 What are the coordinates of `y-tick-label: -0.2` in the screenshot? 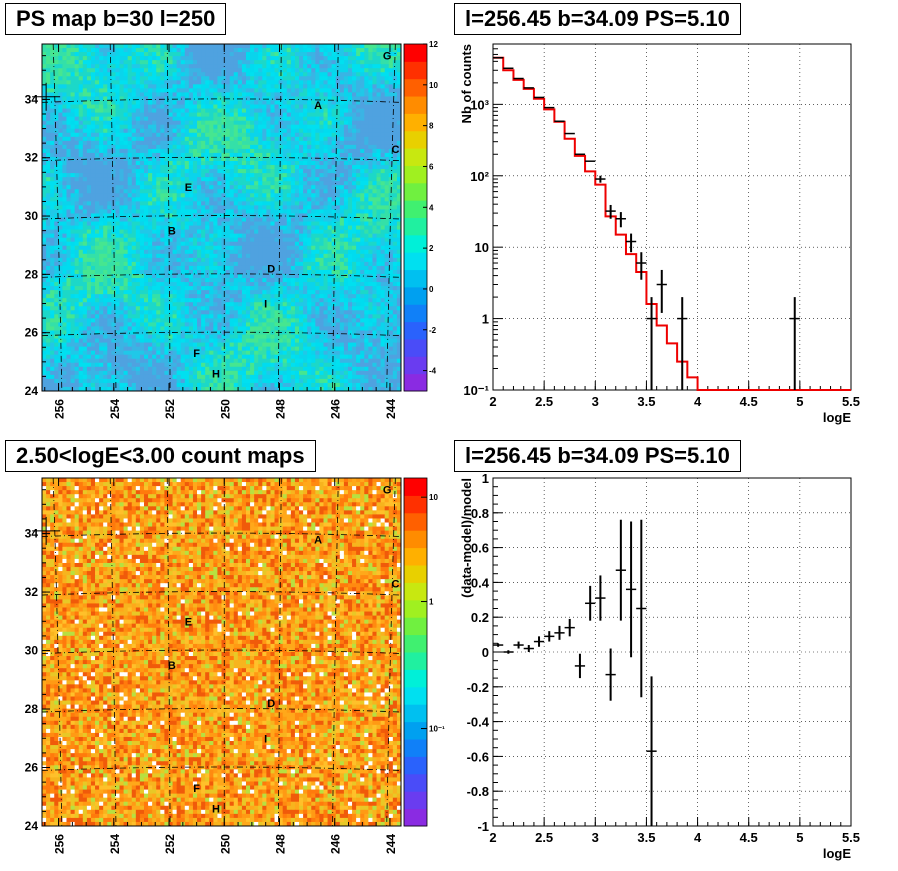 It's located at (478, 687).